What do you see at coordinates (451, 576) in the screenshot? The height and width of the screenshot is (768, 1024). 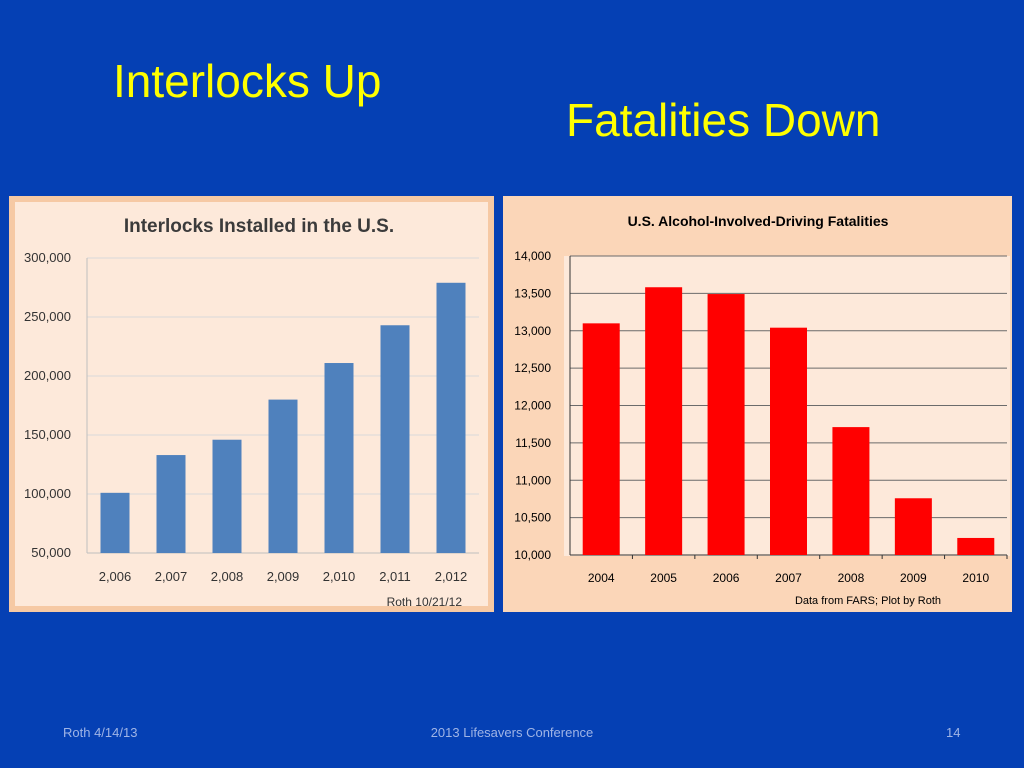 I see `x-tick-label: 2,012` at bounding box center [451, 576].